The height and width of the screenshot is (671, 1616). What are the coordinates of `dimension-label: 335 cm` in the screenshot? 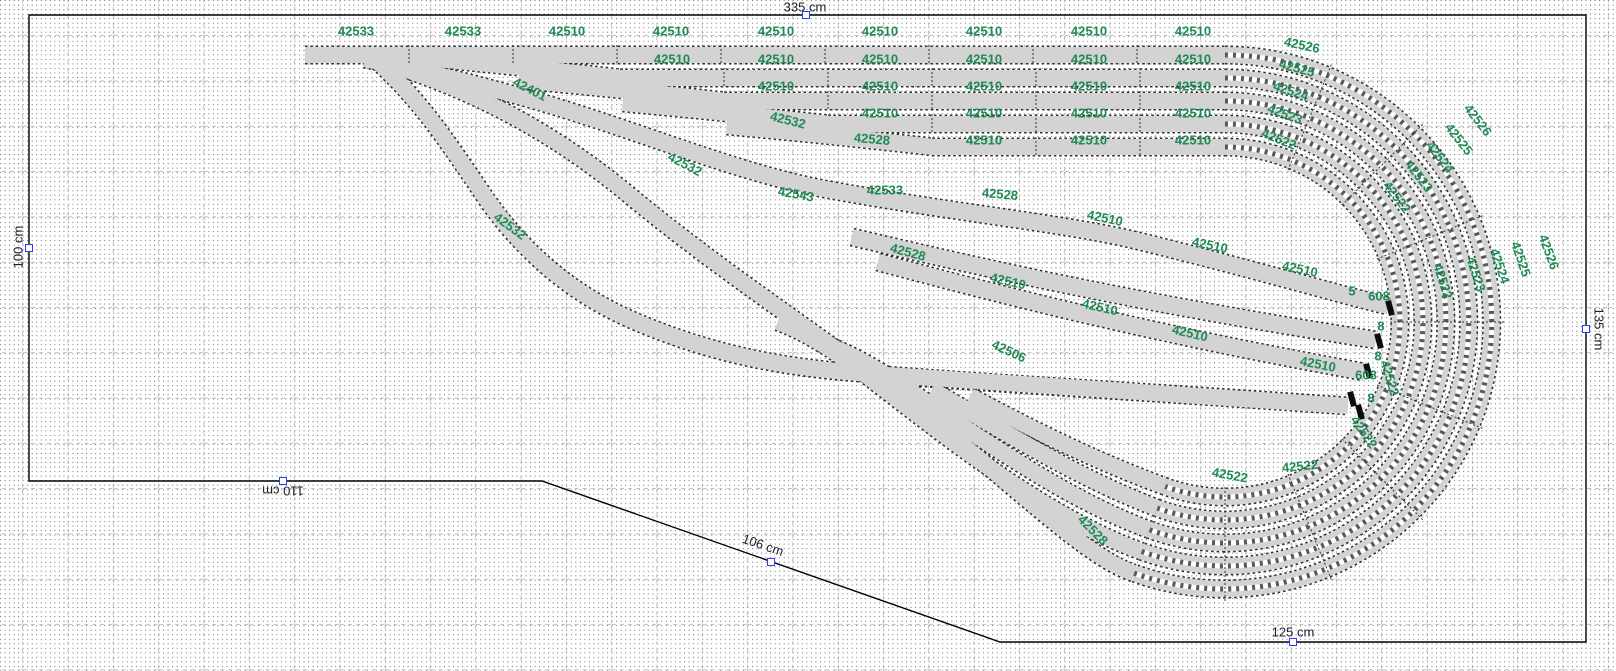 It's located at (805, 7).